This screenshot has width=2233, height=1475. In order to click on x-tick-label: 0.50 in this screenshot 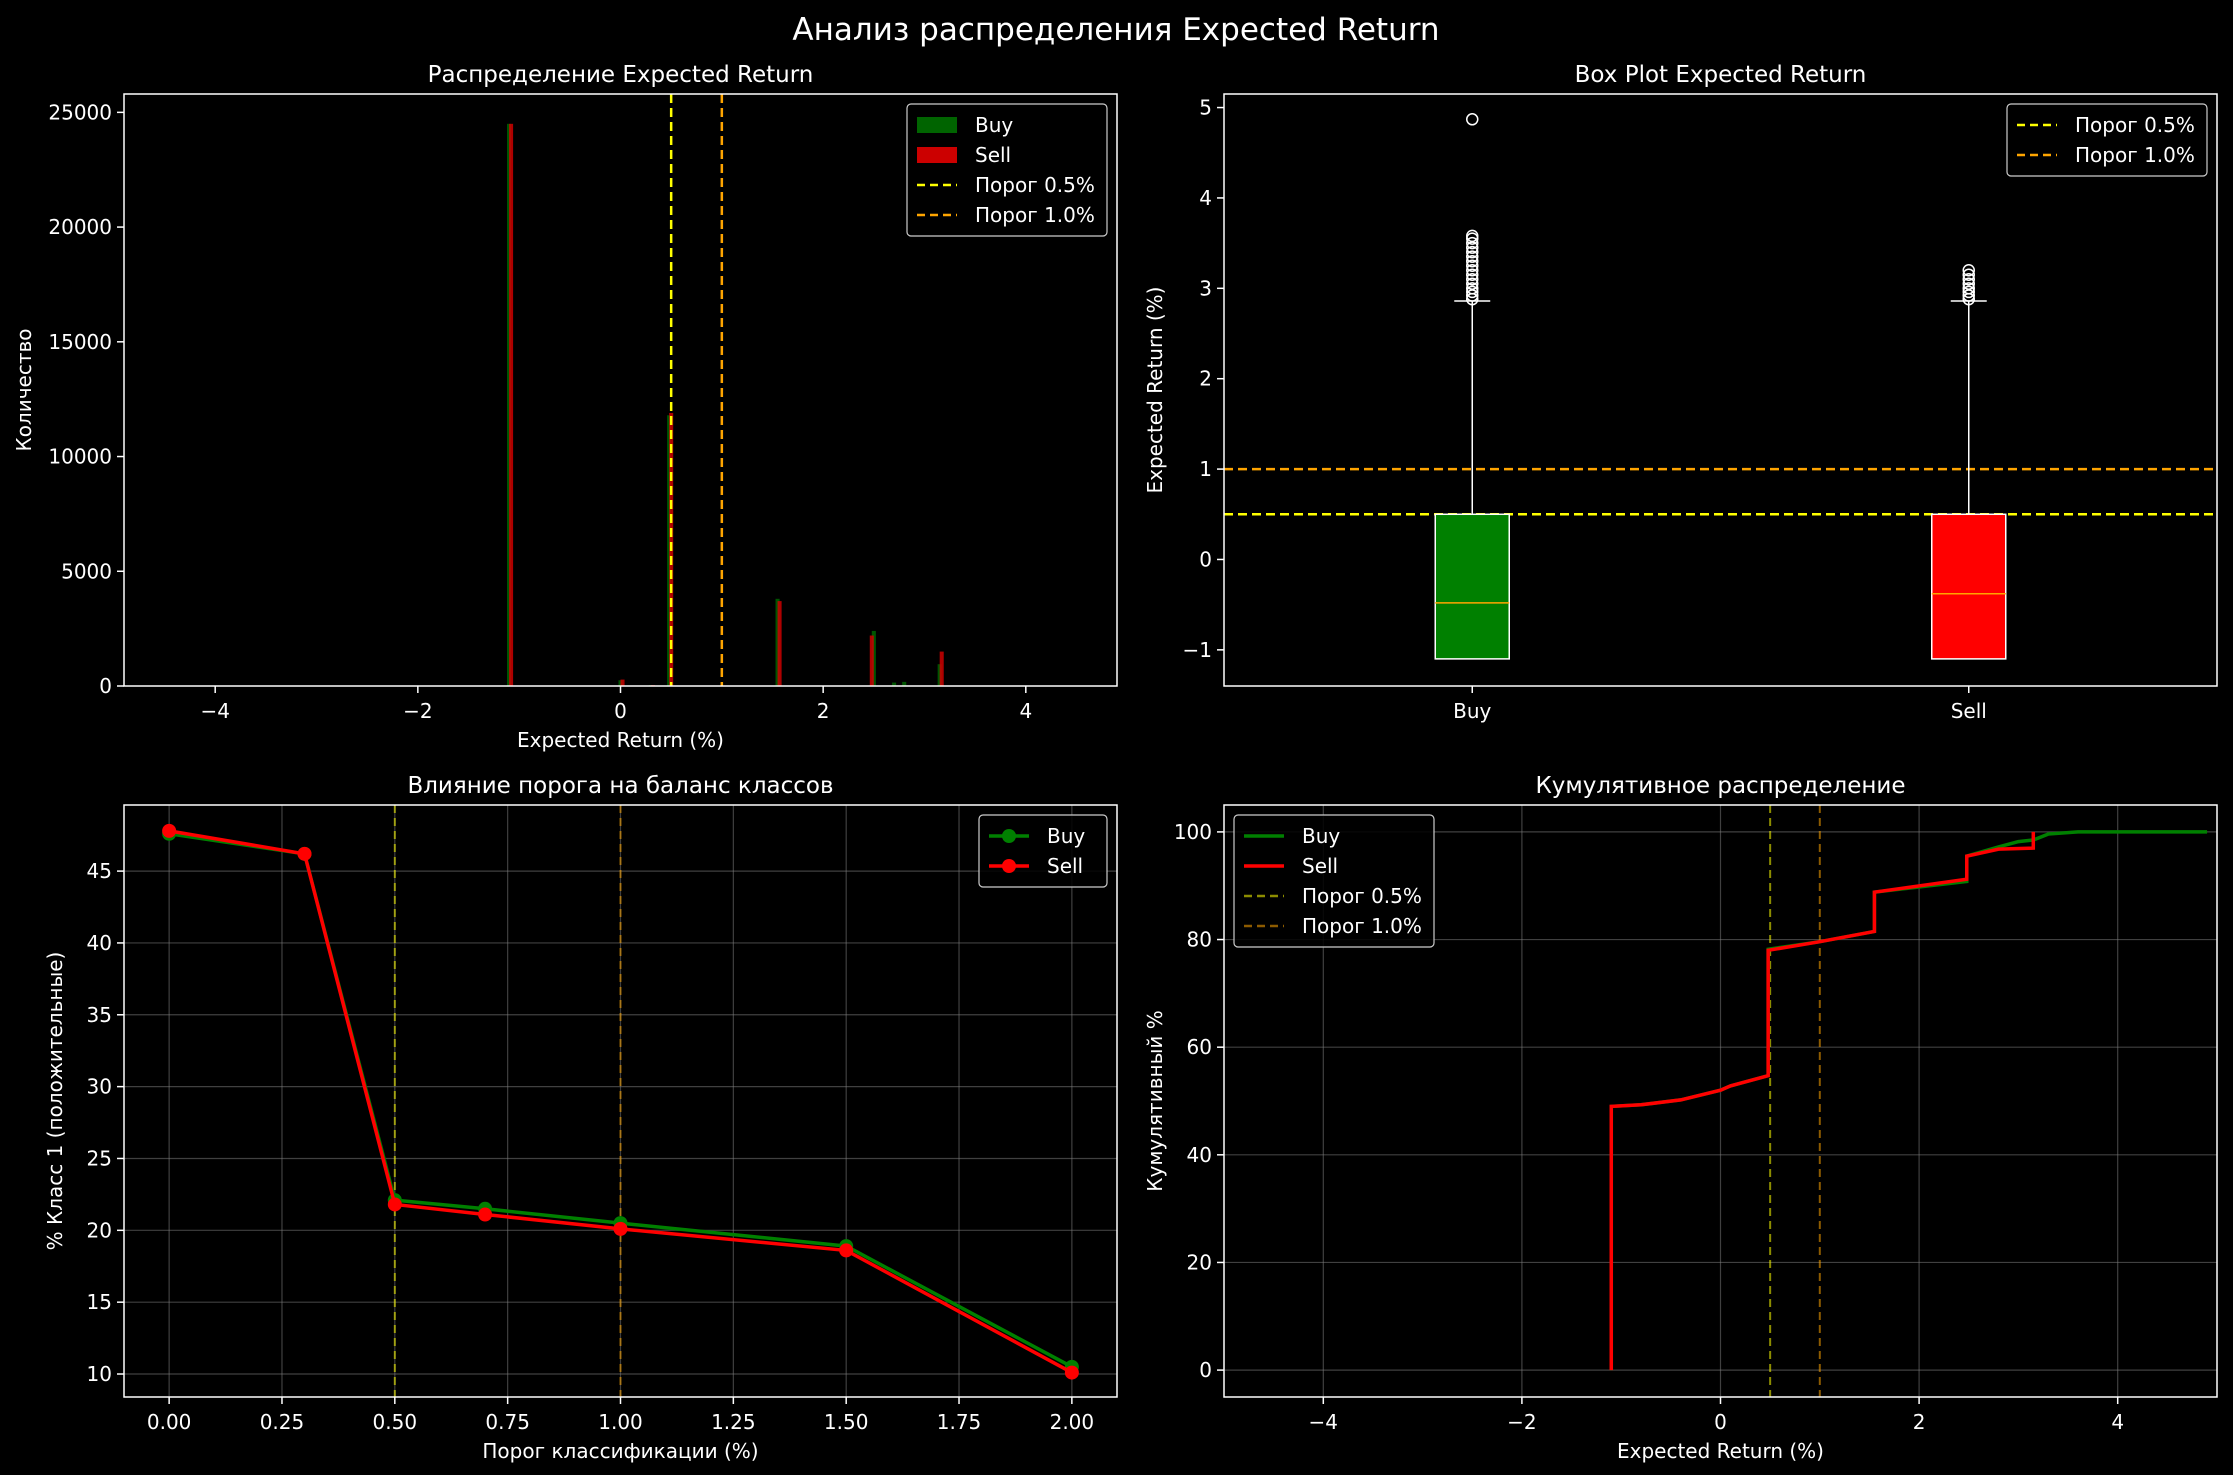, I will do `click(395, 1422)`.